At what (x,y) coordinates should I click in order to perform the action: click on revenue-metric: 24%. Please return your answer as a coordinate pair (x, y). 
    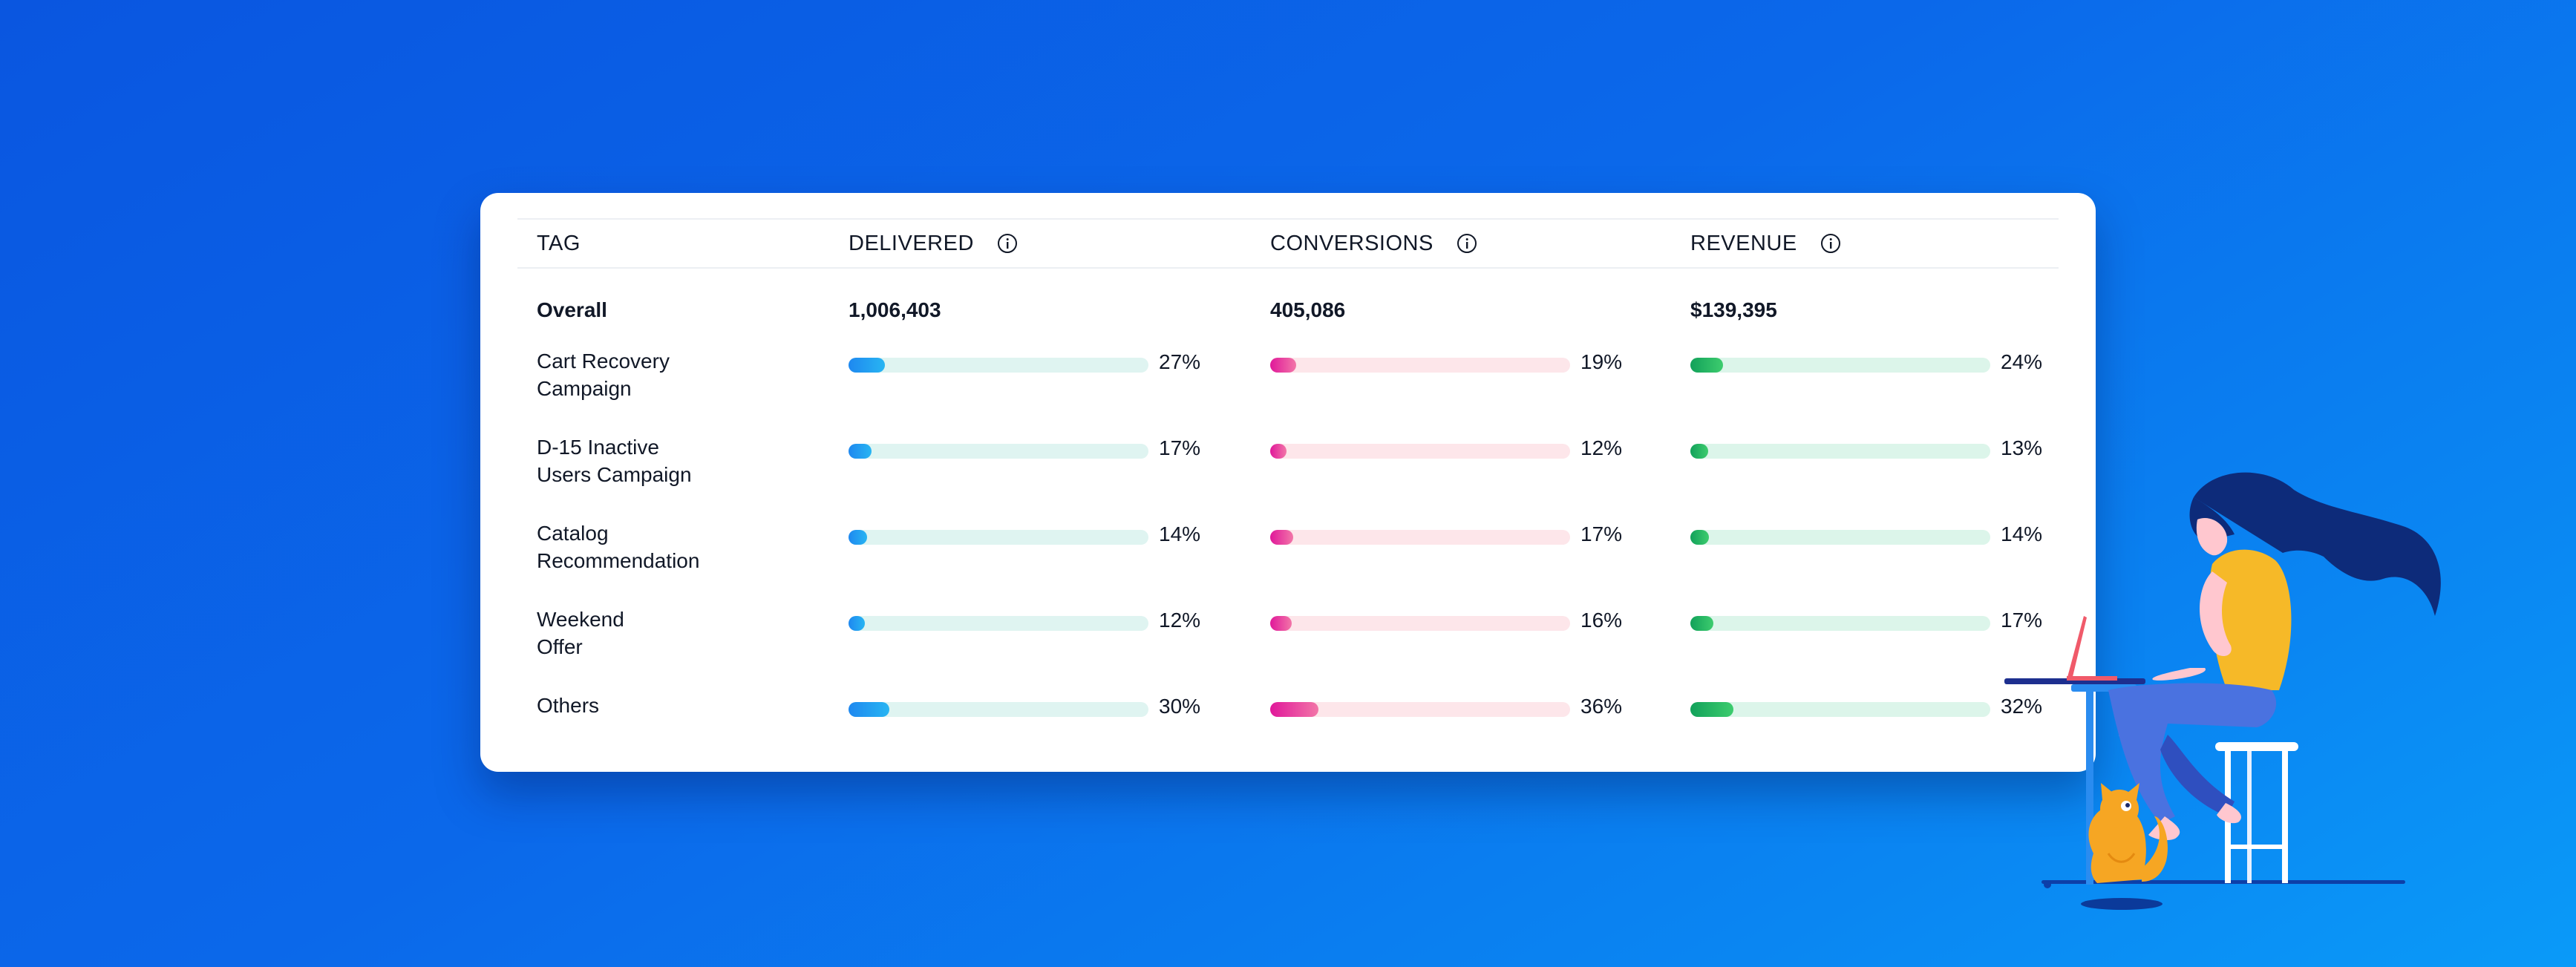
    Looking at the image, I should click on (1883, 363).